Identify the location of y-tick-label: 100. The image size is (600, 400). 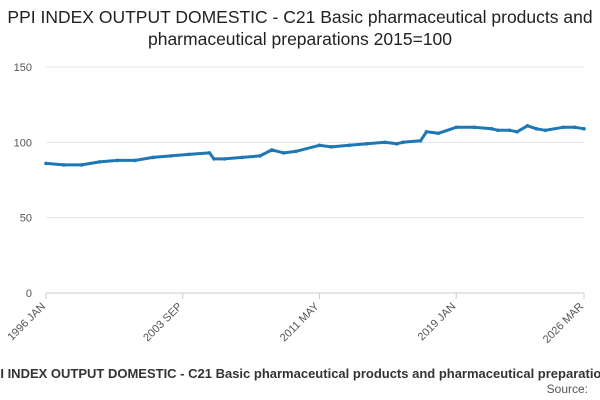
(23, 143).